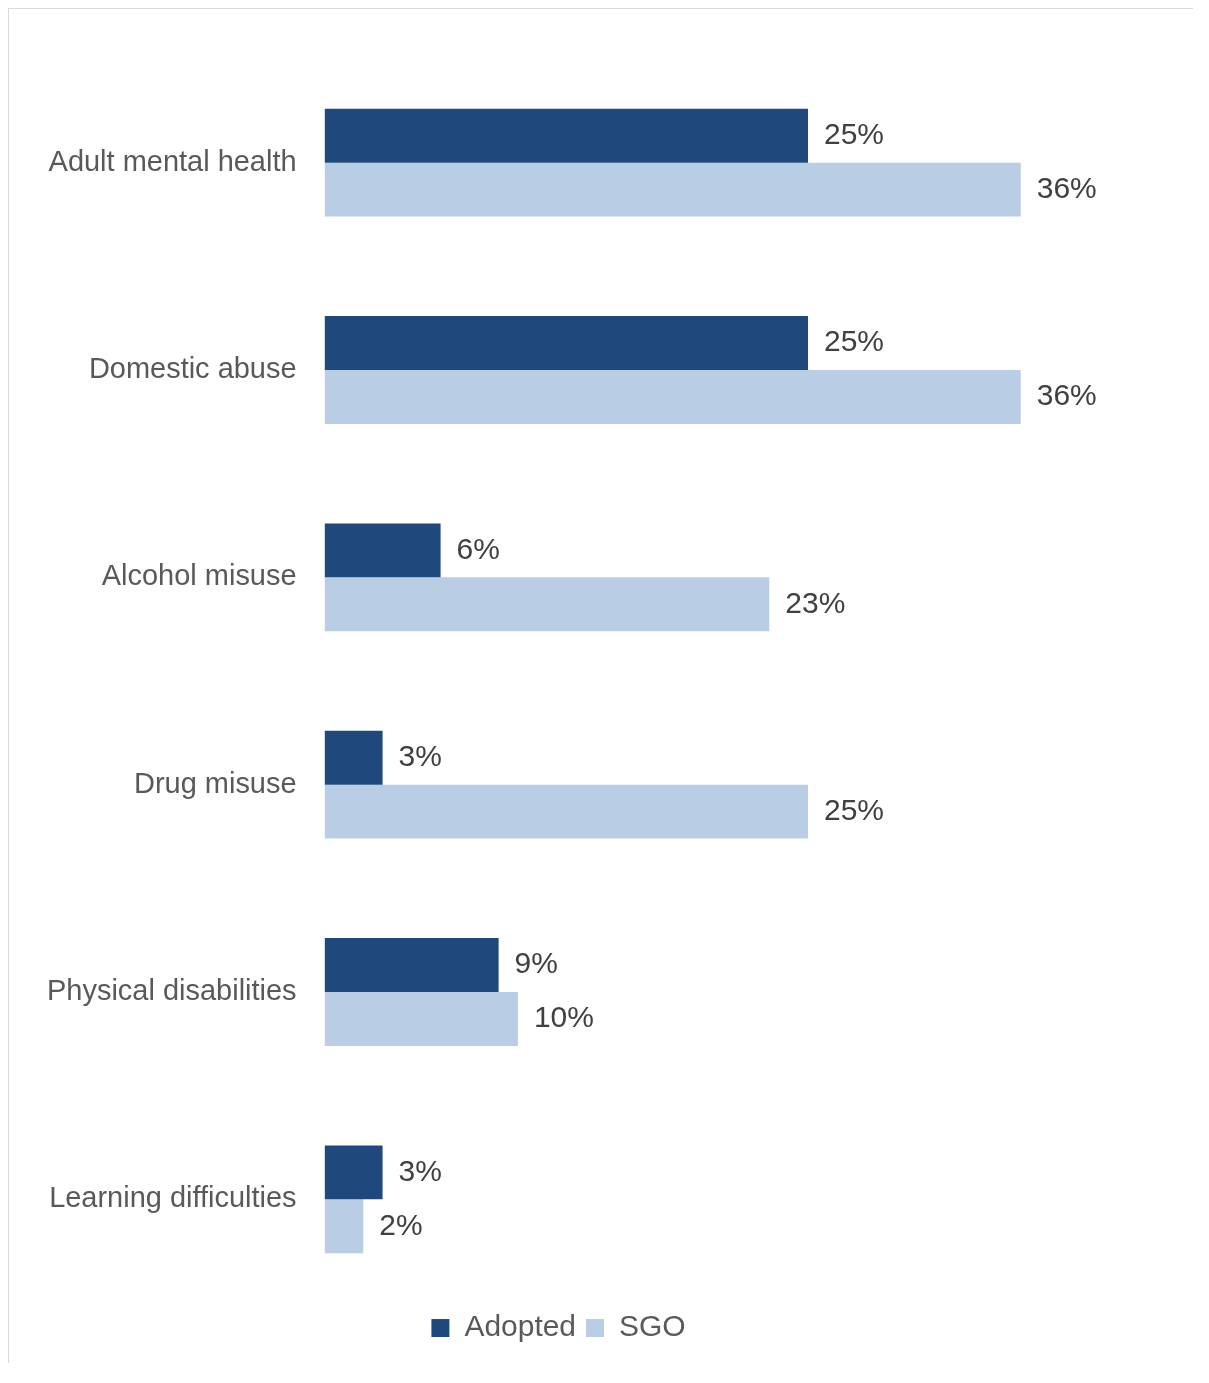  I want to click on data-label: 2%, so click(401, 1224).